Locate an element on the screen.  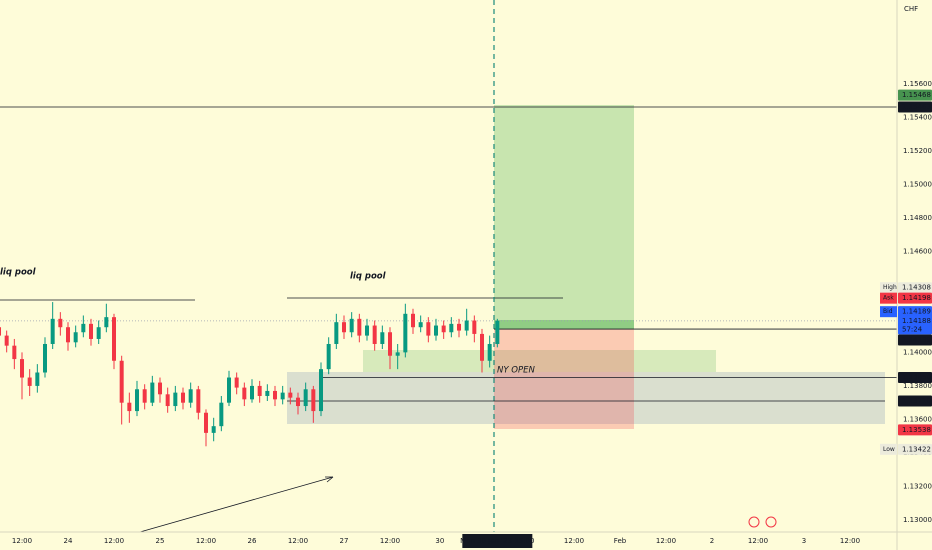
y-tick-label: 1.15400 is located at coordinates (917, 118).